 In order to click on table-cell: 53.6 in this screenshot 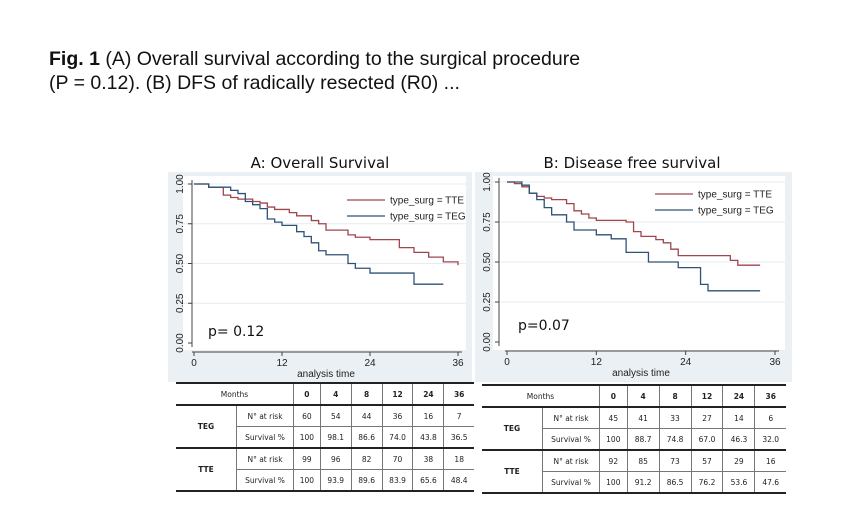, I will do `click(739, 482)`.